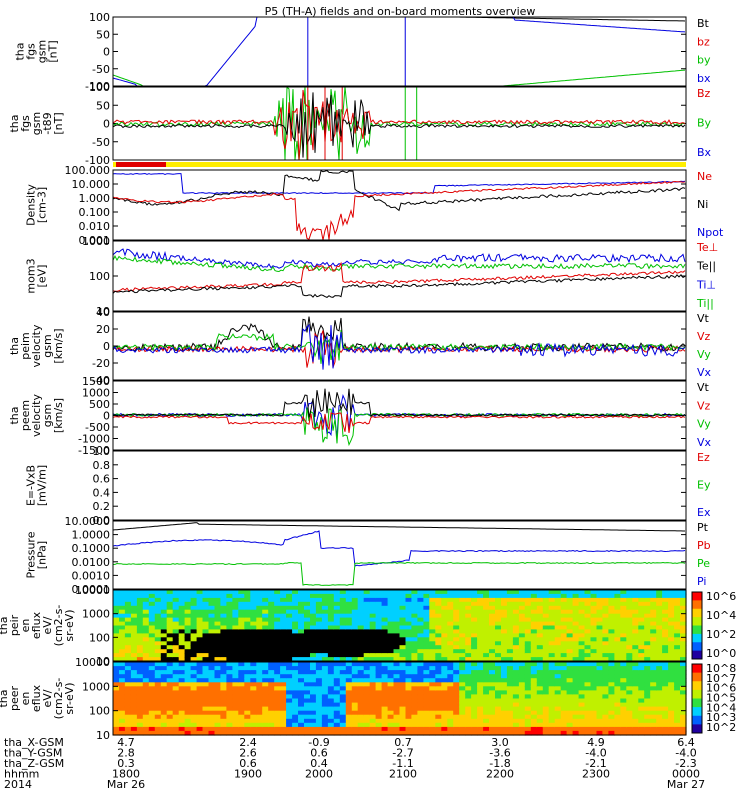  What do you see at coordinates (705, 303) in the screenshot?
I see `legend-entry: Ti||` at bounding box center [705, 303].